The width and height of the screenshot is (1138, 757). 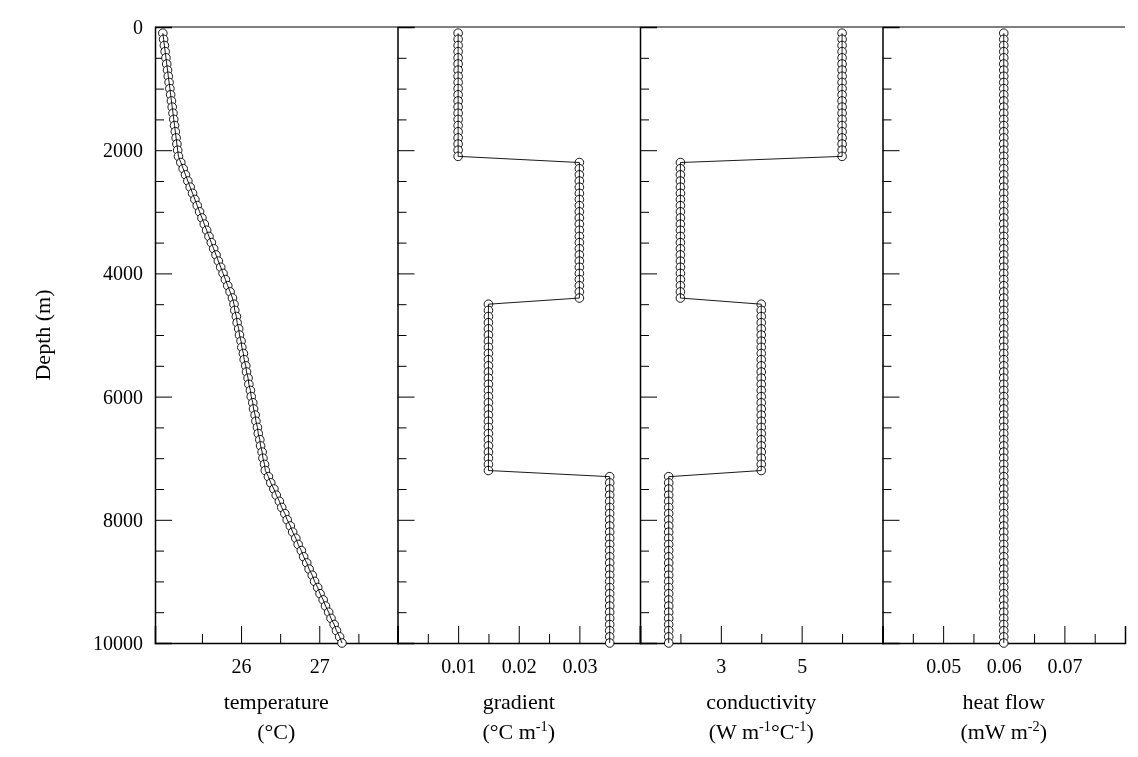 I want to click on y-axis-title: Depth (m), so click(x=42, y=335).